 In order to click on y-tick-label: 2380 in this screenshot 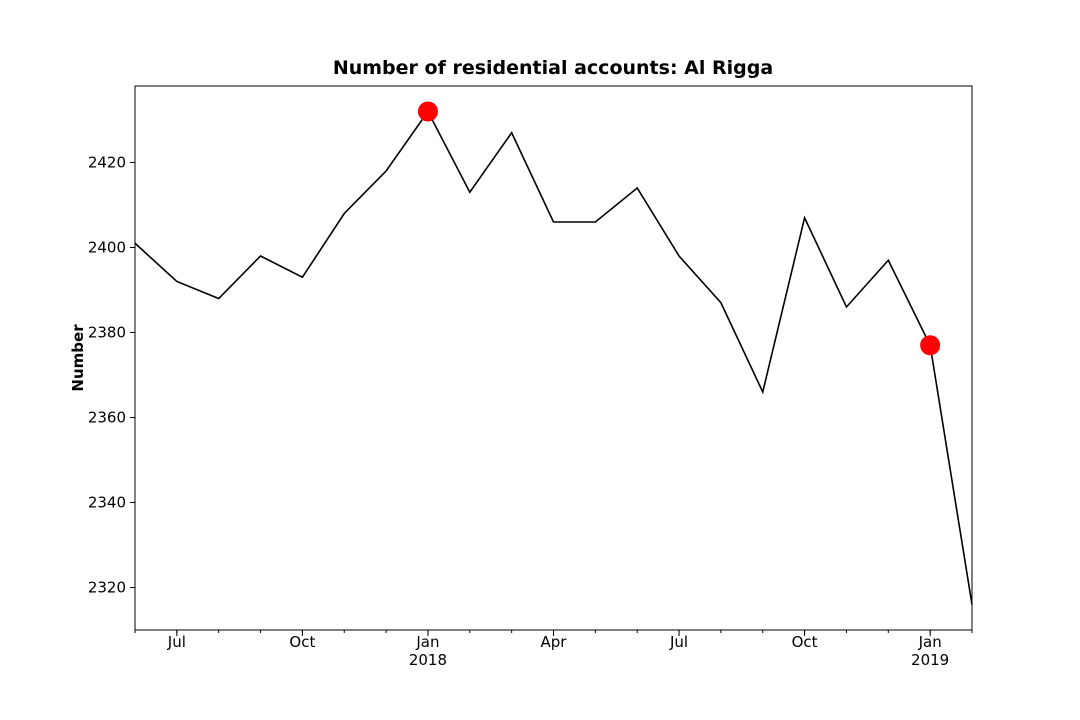, I will do `click(107, 333)`.